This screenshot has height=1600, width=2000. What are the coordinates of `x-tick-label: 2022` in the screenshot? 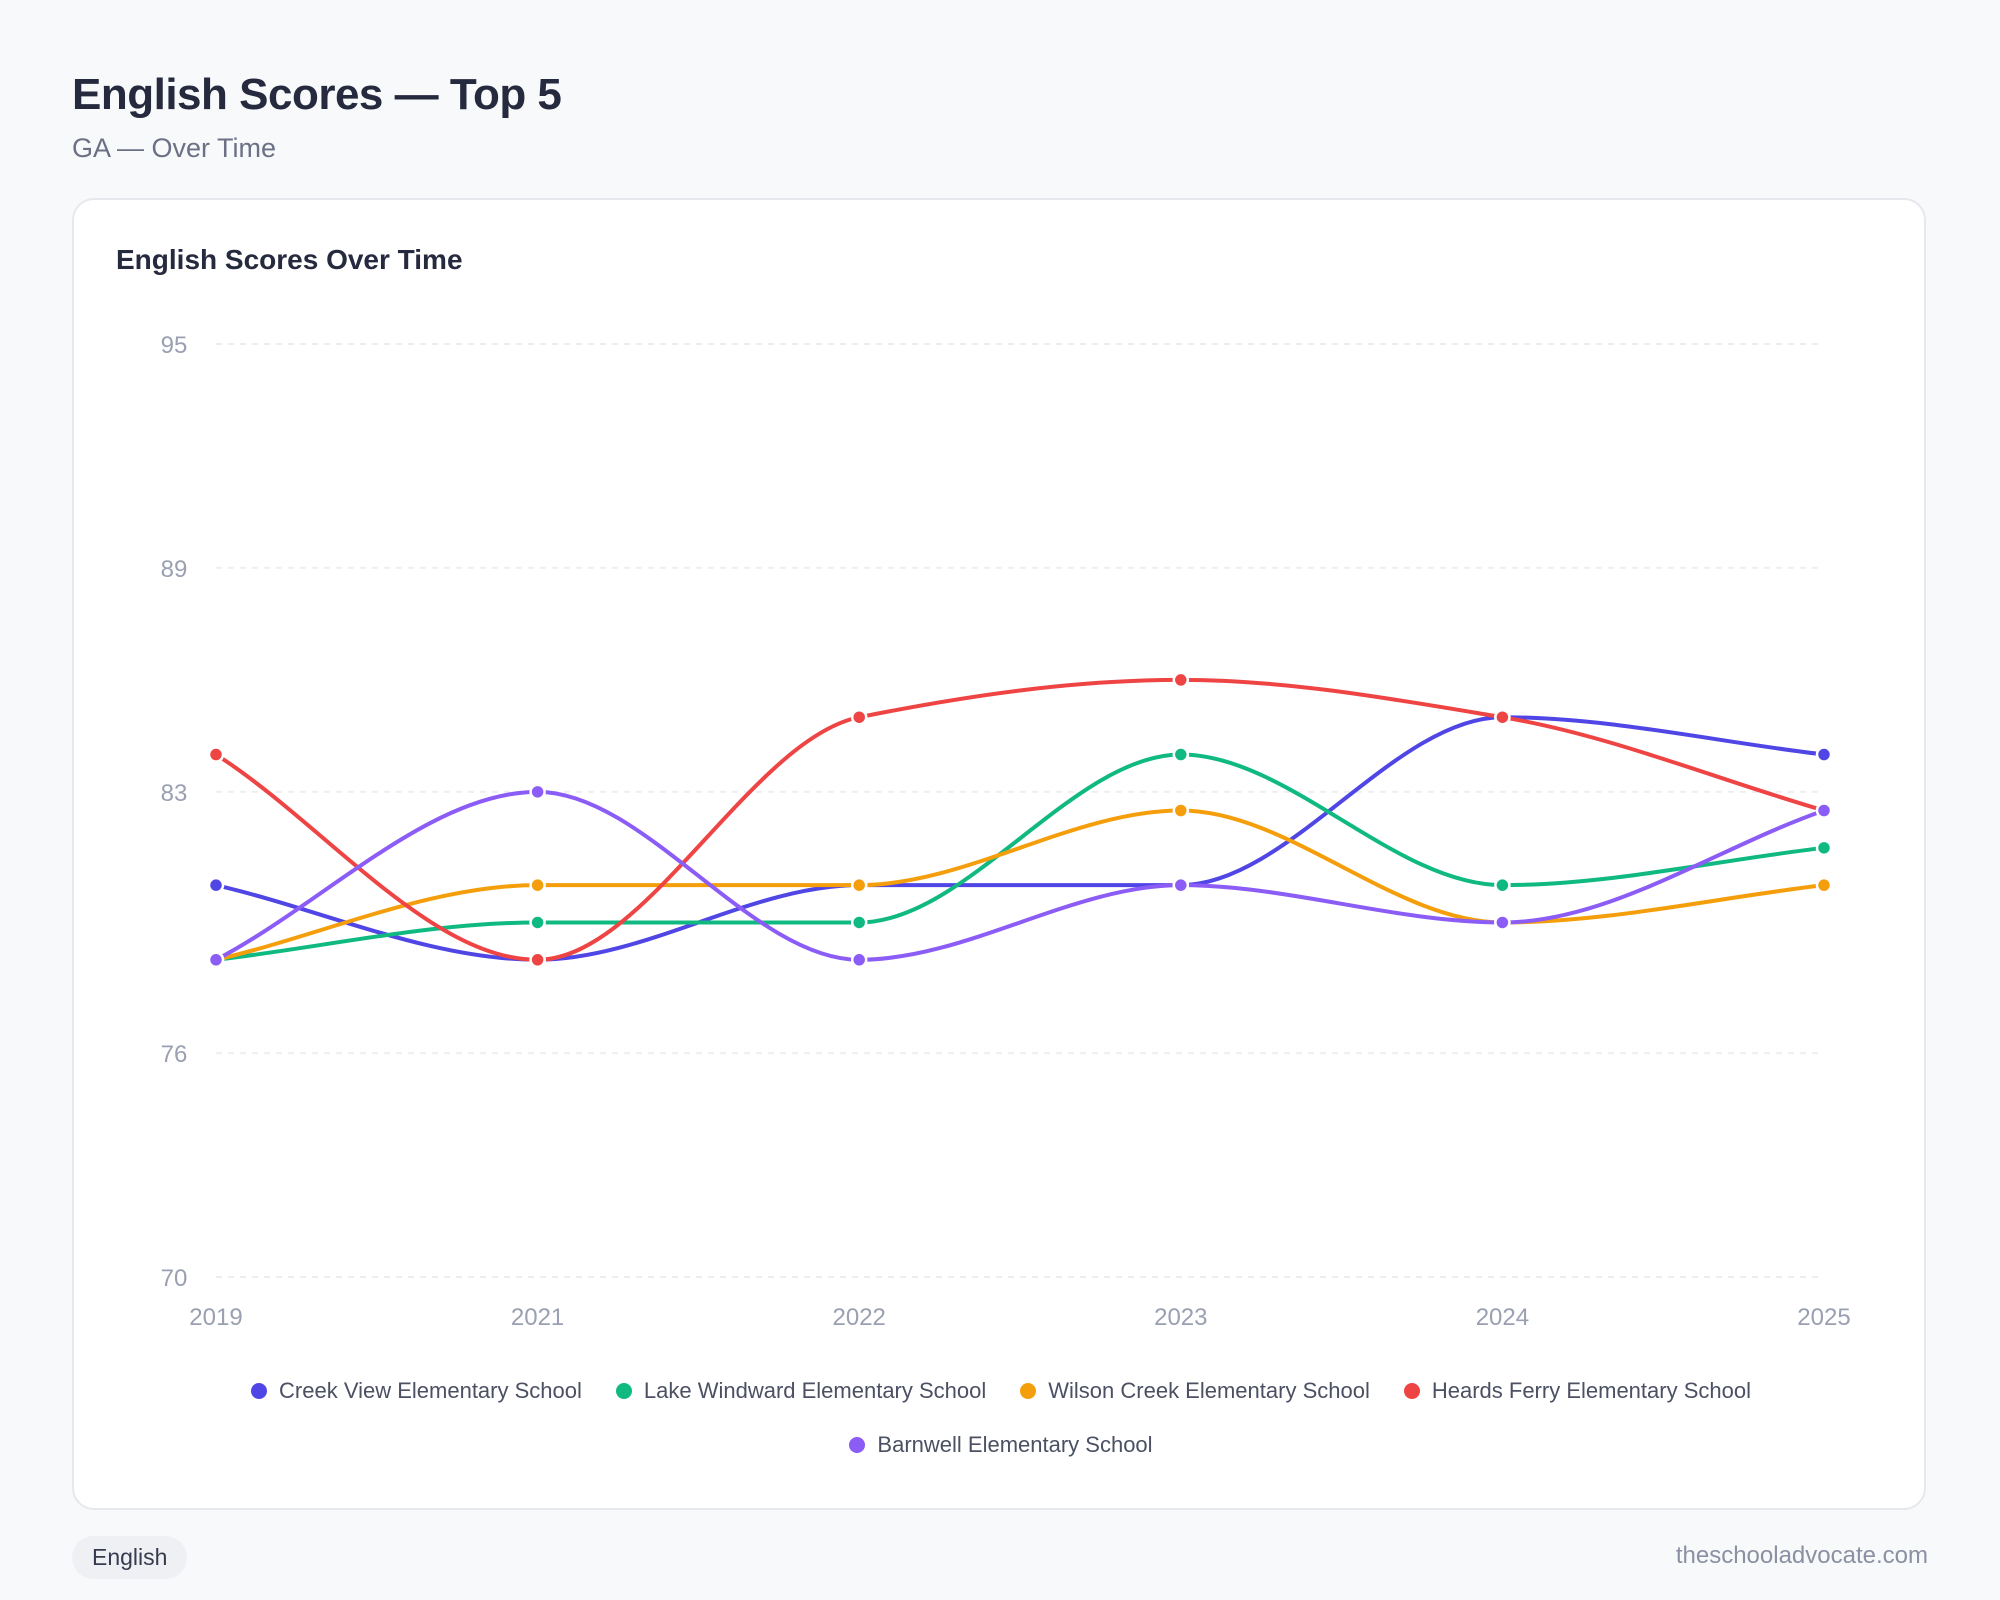 It's located at (859, 1317).